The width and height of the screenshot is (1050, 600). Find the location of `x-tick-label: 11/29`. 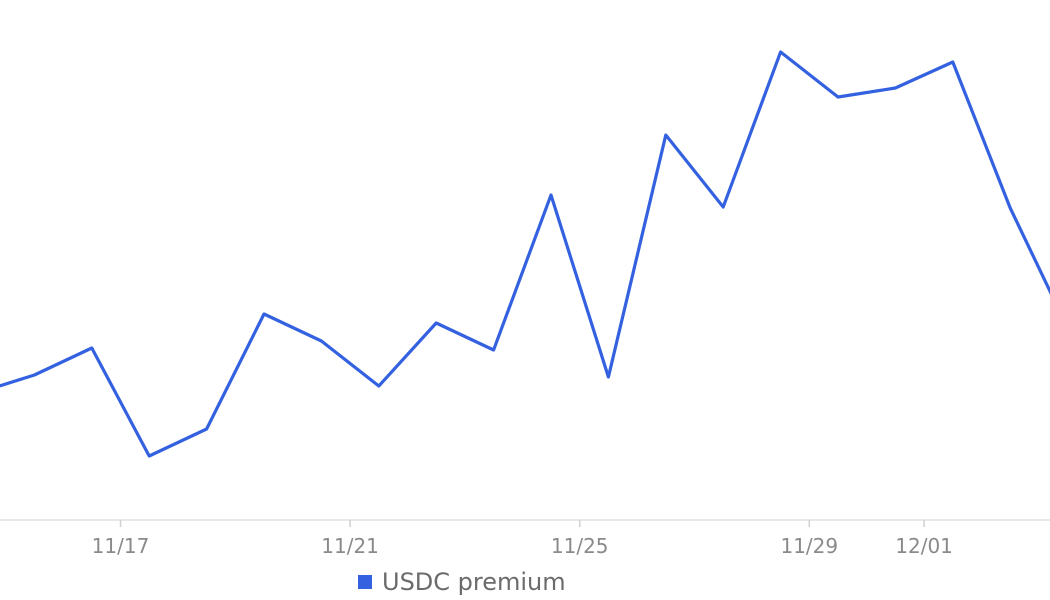

x-tick-label: 11/29 is located at coordinates (809, 546).